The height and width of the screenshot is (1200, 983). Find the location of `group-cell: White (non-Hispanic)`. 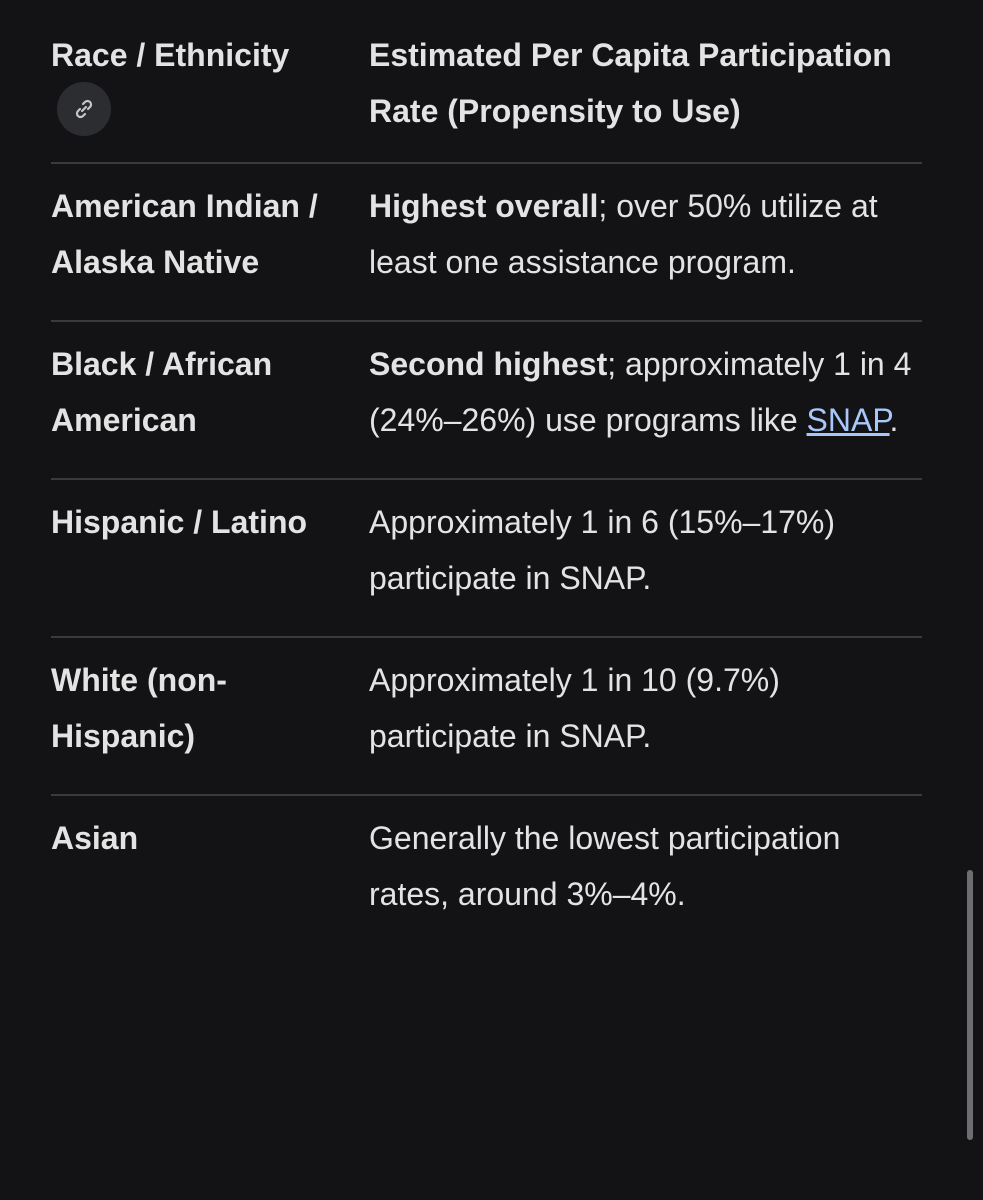

group-cell: White (non-Hispanic) is located at coordinates (210, 708).